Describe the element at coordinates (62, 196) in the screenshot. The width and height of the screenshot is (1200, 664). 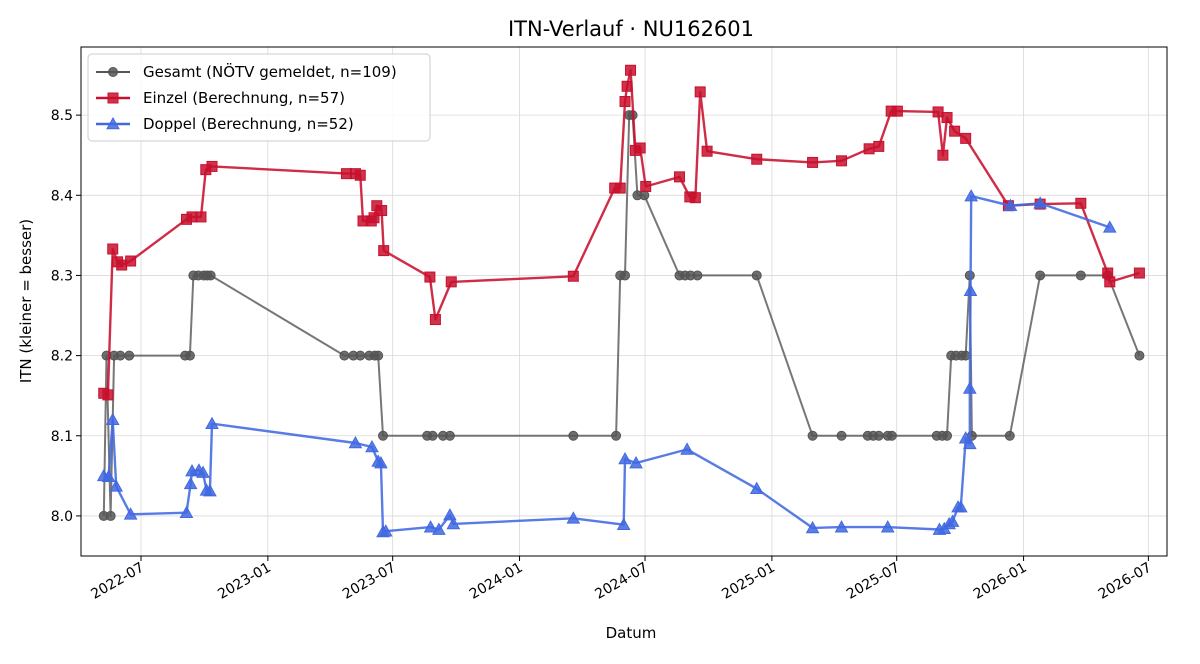
I see `y-tick-label: 8.4` at that location.